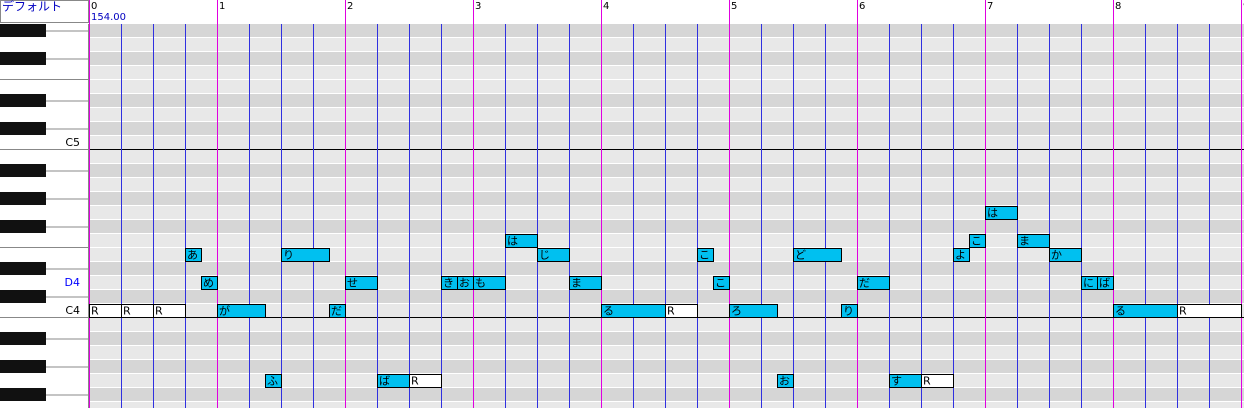 The width and height of the screenshot is (1244, 408). I want to click on note-lyric: に, so click(1088, 283).